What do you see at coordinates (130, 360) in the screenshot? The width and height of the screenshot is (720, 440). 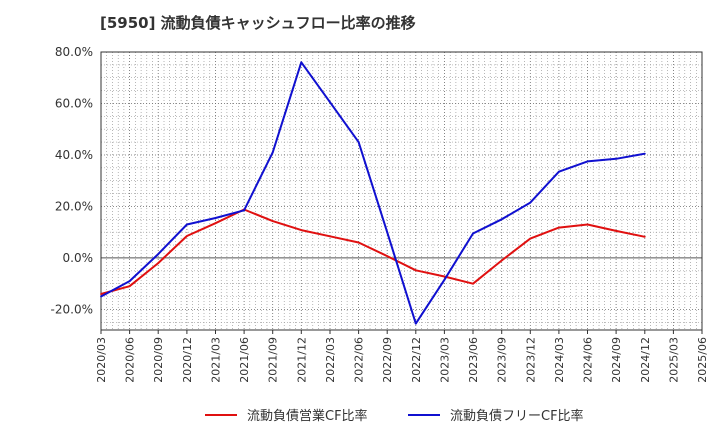 I see `x-tick-label: 2020/06` at bounding box center [130, 360].